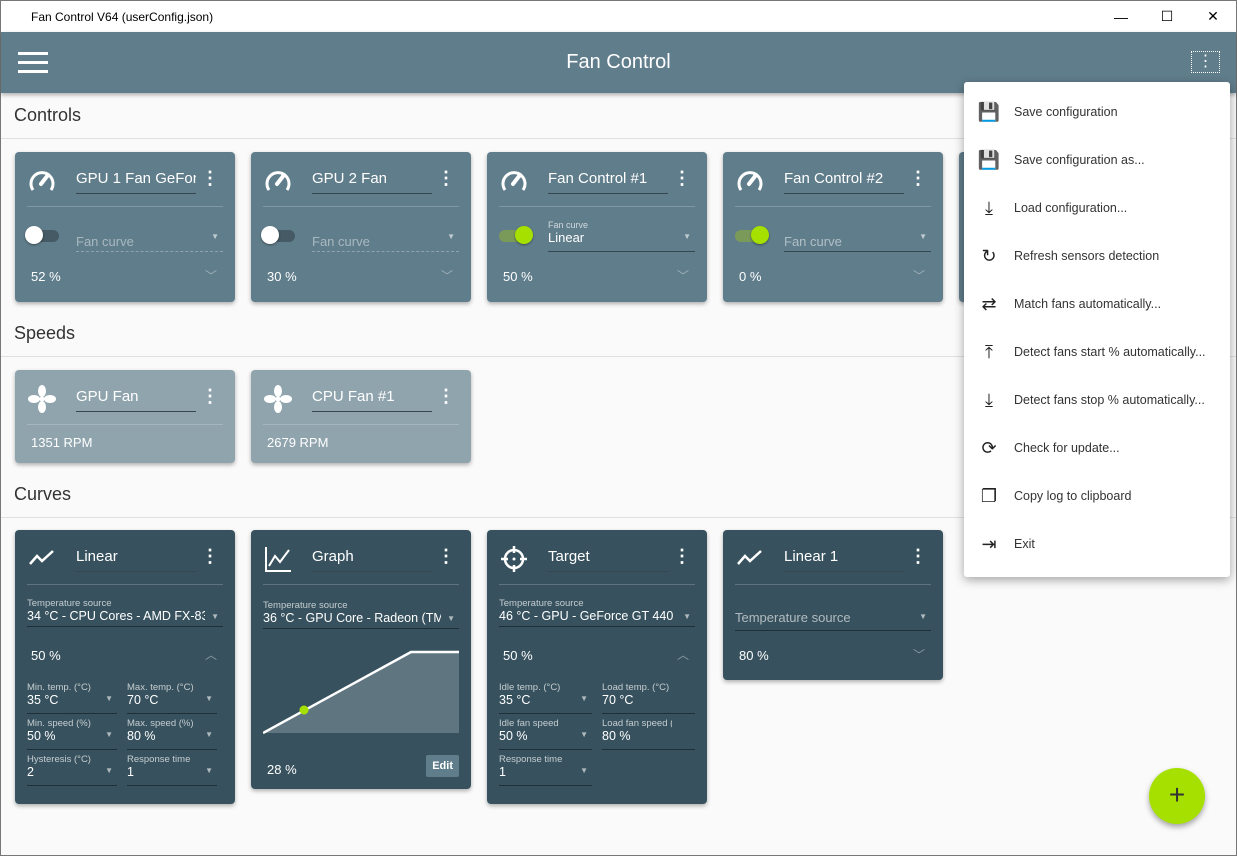 This screenshot has width=1237, height=856. What do you see at coordinates (989, 543) in the screenshot?
I see `menu-item-icon: ⇥` at bounding box center [989, 543].